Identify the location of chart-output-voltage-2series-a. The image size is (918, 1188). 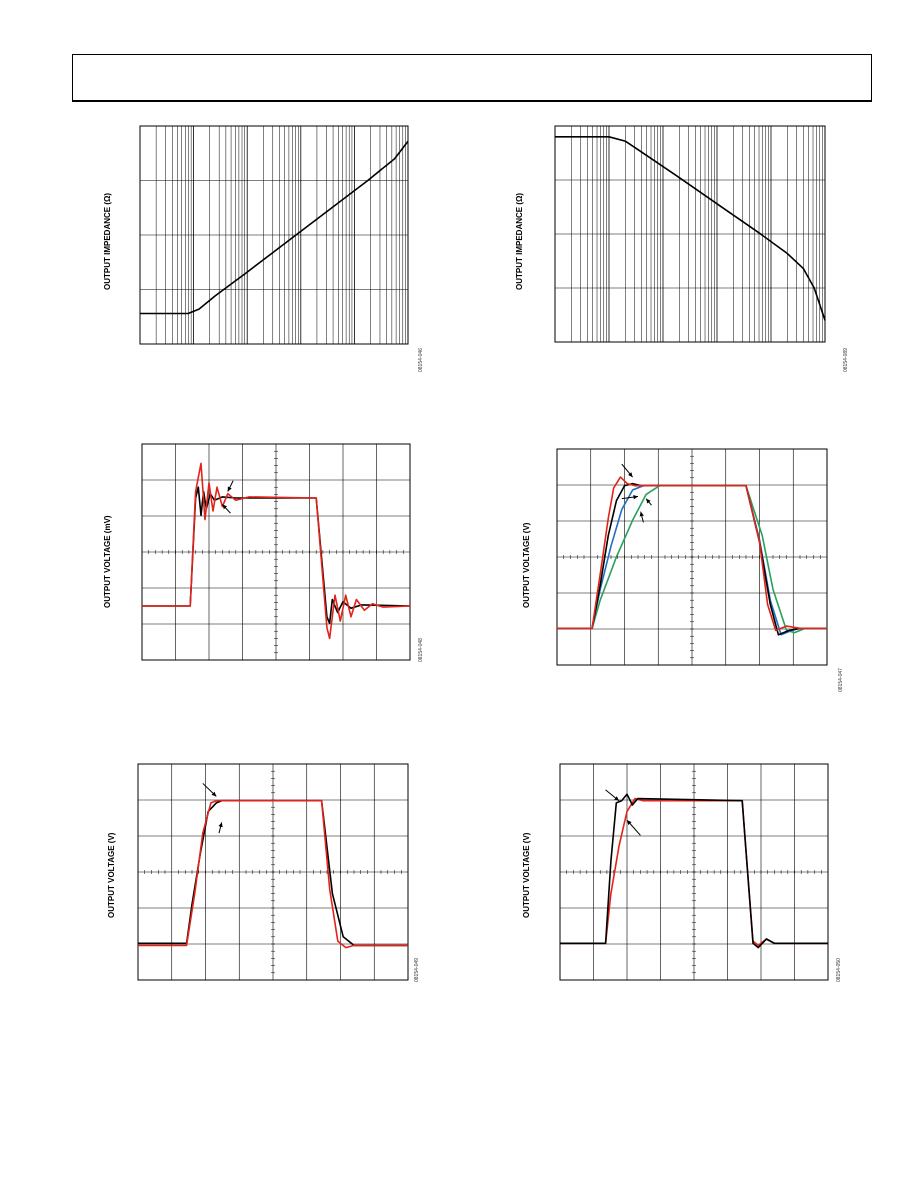
(273, 872).